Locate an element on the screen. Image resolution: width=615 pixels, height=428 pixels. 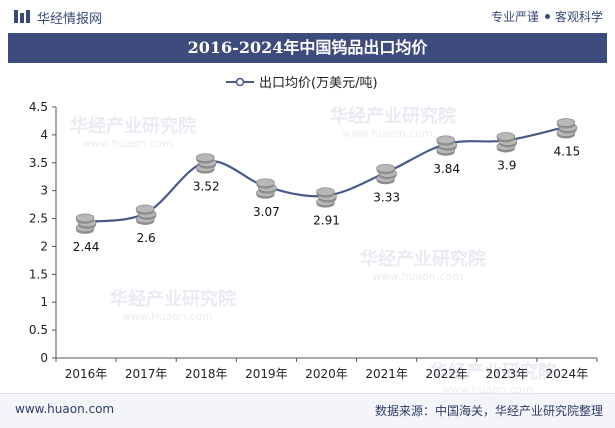
y-tick-label: 3 is located at coordinates (44, 191).